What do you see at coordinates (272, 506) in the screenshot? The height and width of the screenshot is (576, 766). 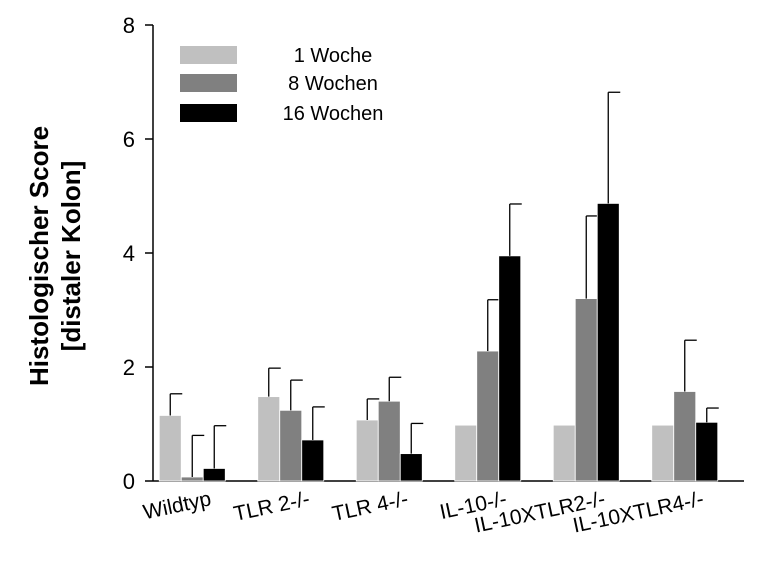 I see `x-tick-label: TLR 2-/-` at bounding box center [272, 506].